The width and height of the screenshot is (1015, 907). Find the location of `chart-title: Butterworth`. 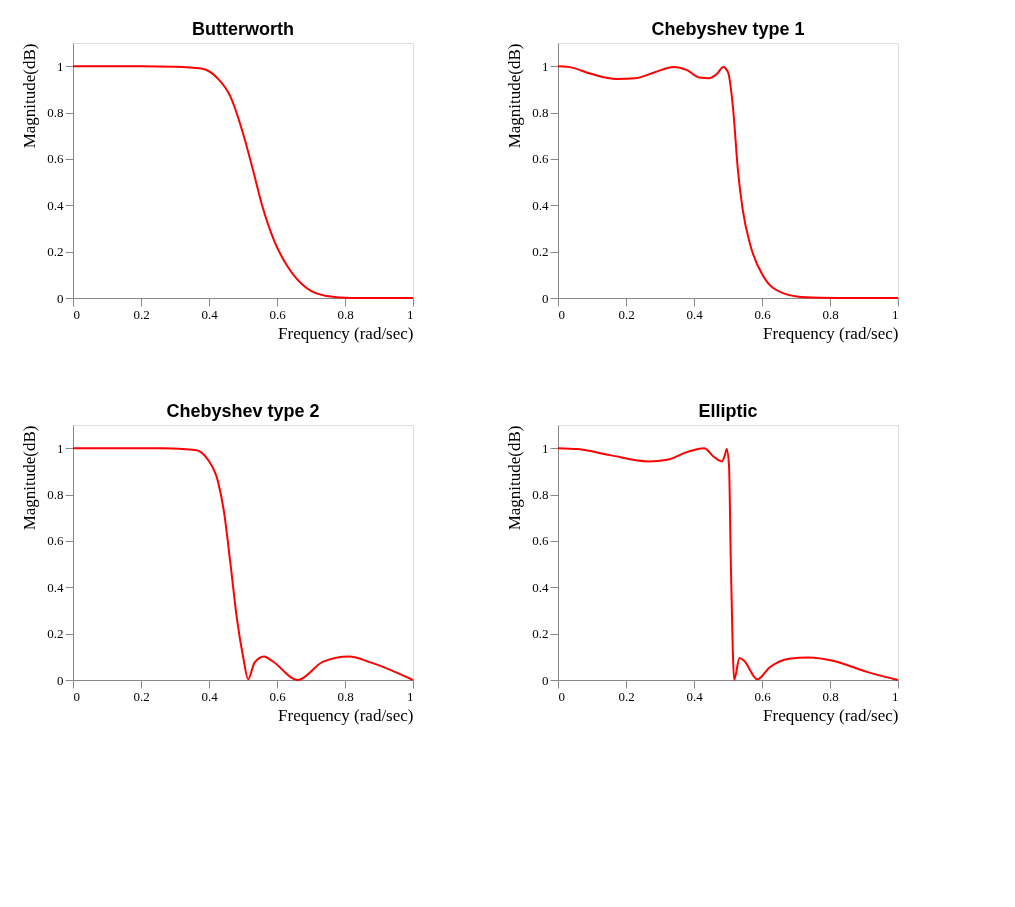

chart-title: Butterworth is located at coordinates (243, 29).